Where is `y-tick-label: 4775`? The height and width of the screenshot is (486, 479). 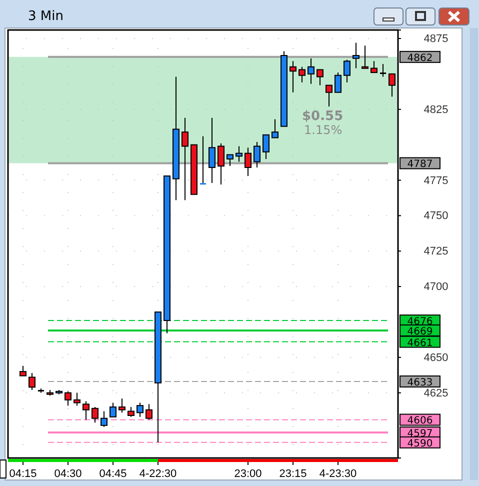
y-tick-label: 4775 is located at coordinates (436, 180).